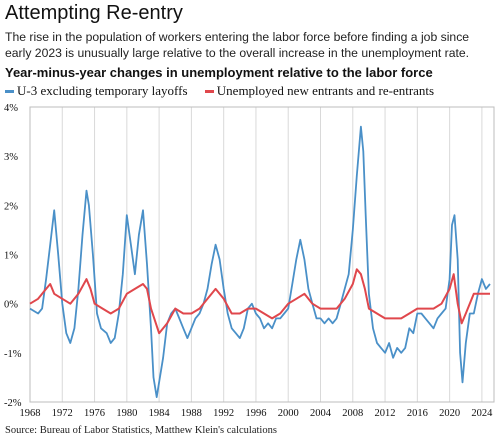 The width and height of the screenshot is (500, 443). What do you see at coordinates (94, 13) in the screenshot?
I see `page-title: Attempting Re-entry` at bounding box center [94, 13].